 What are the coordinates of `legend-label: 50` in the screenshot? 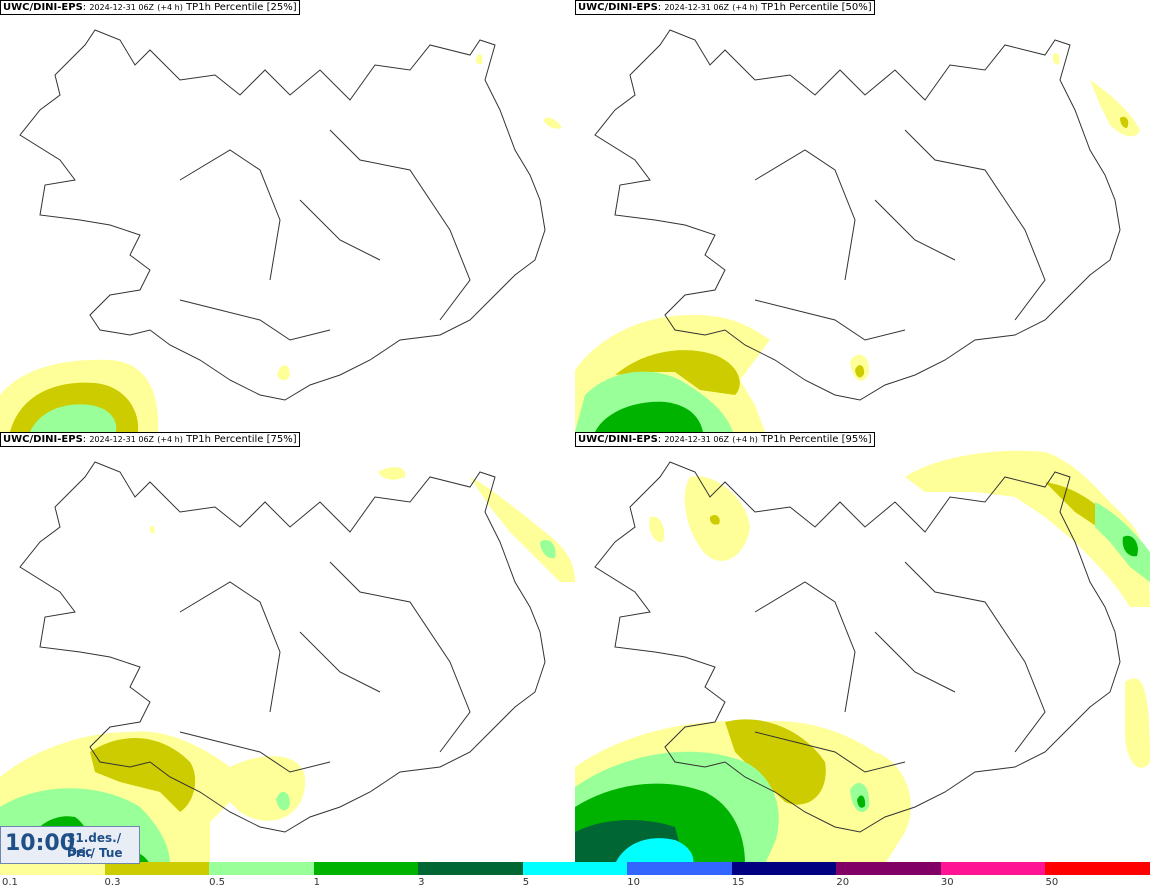 It's located at (1052, 882).